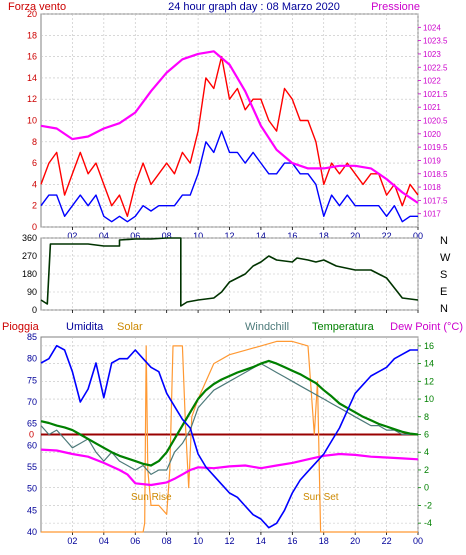  I want to click on y-left-tick-label: 55, so click(32, 467).